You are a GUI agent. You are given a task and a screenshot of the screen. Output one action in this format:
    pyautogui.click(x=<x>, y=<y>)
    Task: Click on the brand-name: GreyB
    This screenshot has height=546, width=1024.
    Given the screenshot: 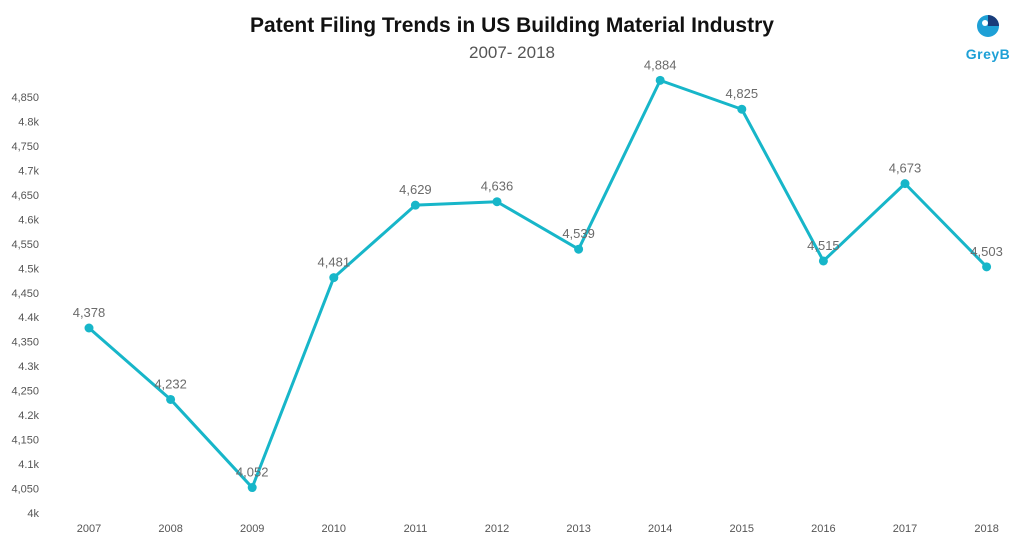 What is the action you would take?
    pyautogui.click(x=988, y=54)
    